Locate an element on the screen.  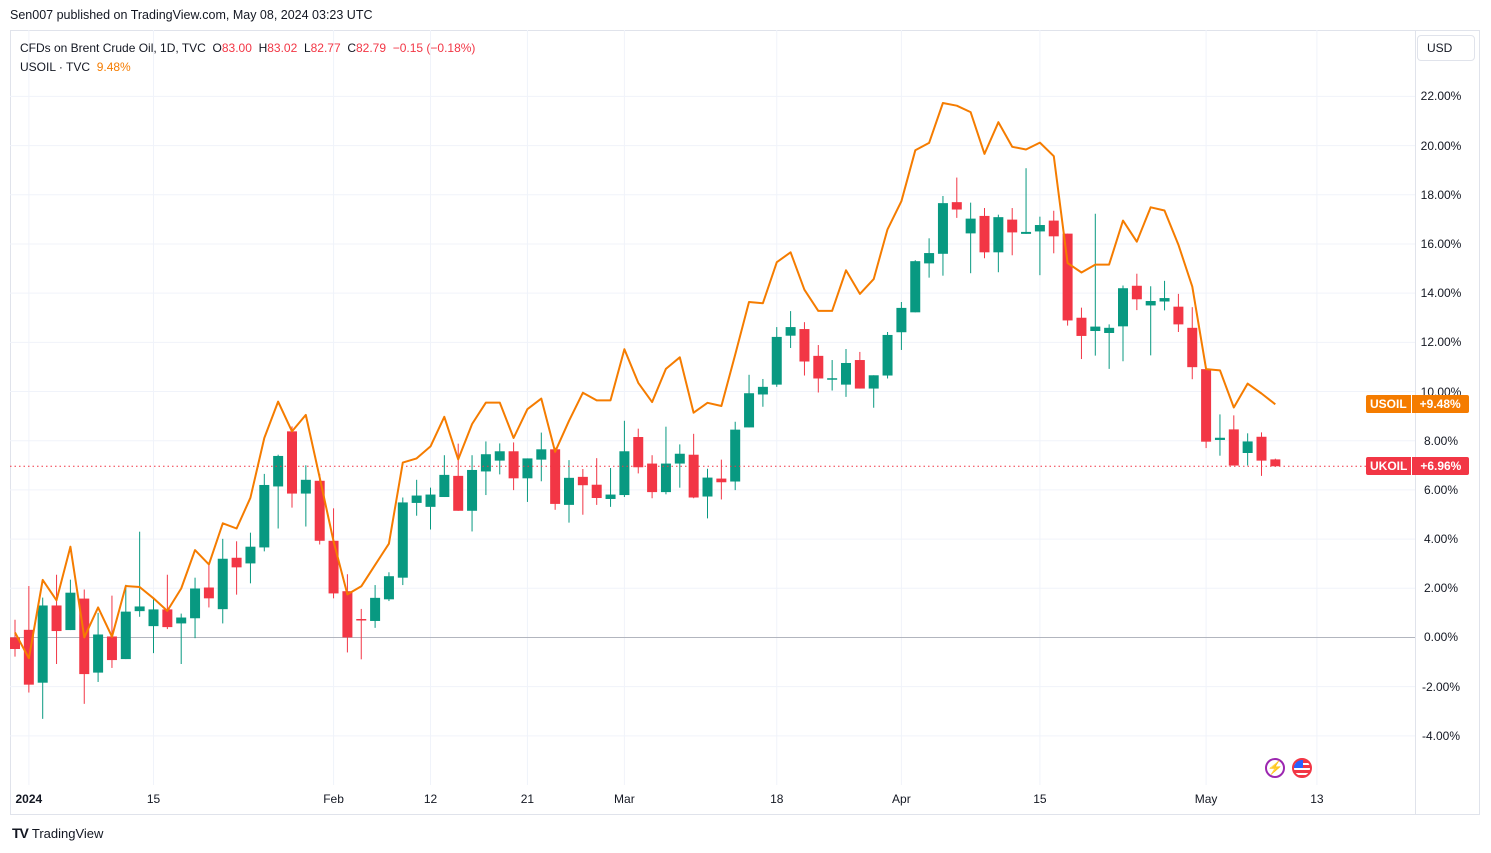
usoil-price-badge: USOIL +9.48% is located at coordinates (1417, 404).